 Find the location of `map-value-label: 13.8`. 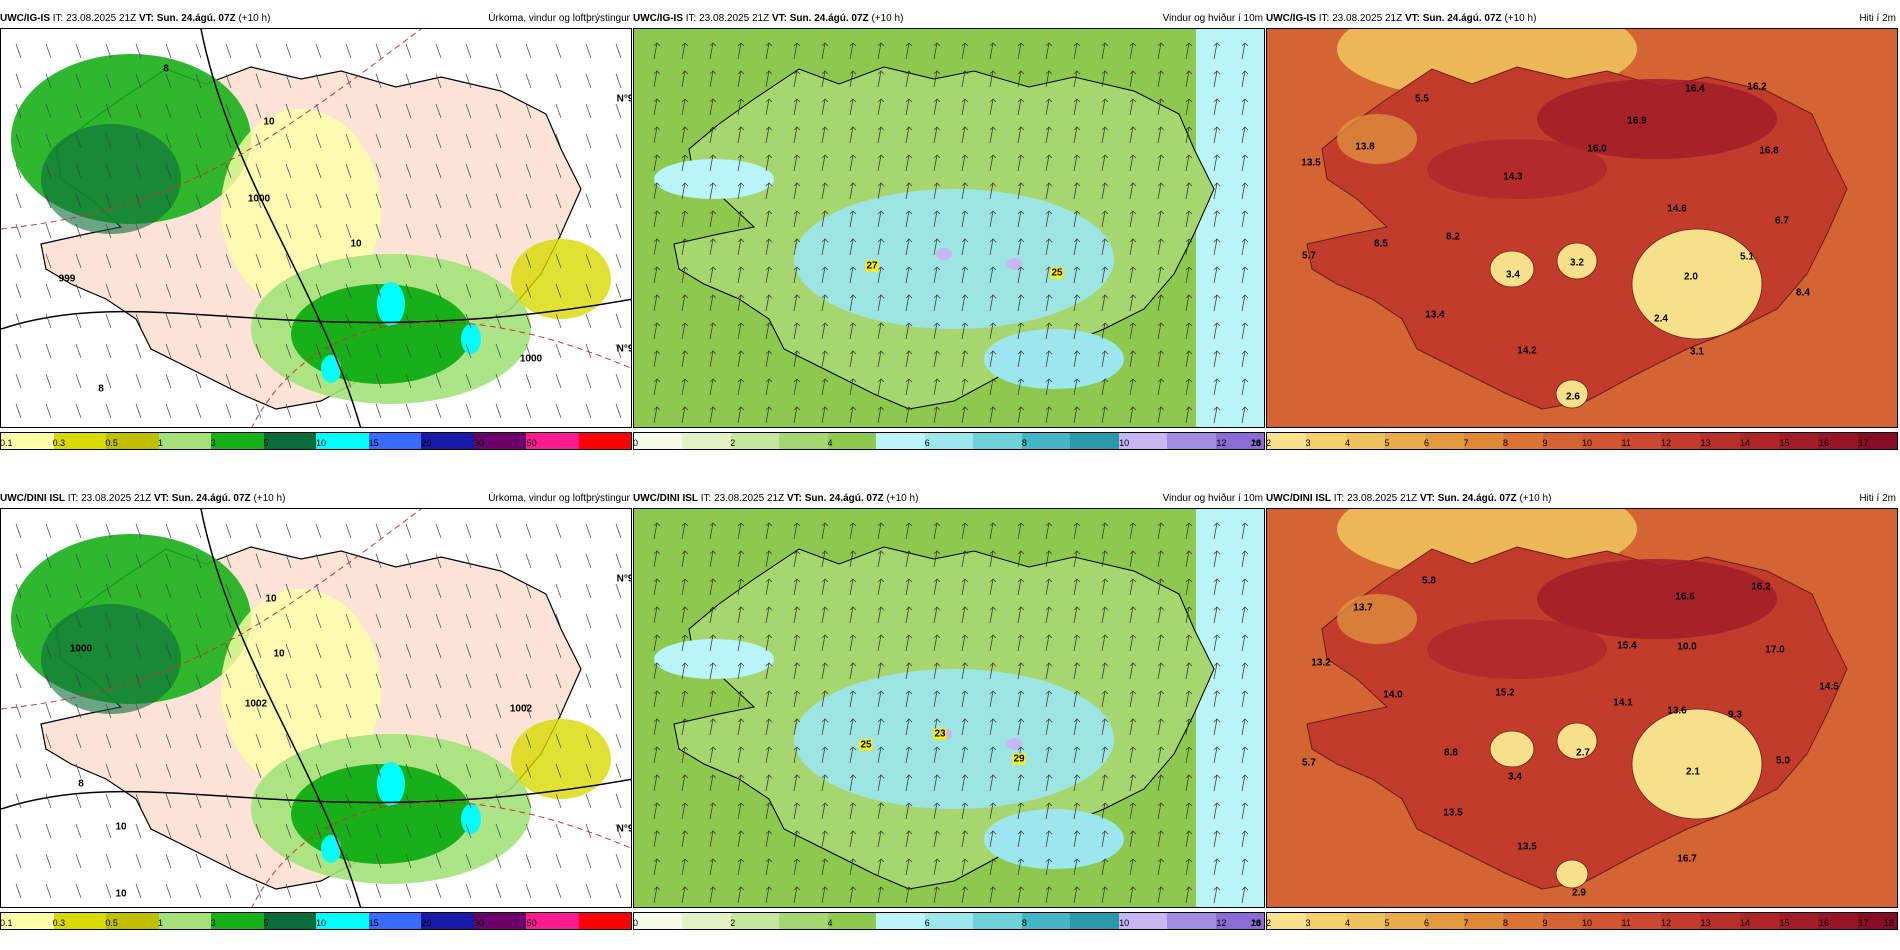

map-value-label: 13.8 is located at coordinates (1365, 147).